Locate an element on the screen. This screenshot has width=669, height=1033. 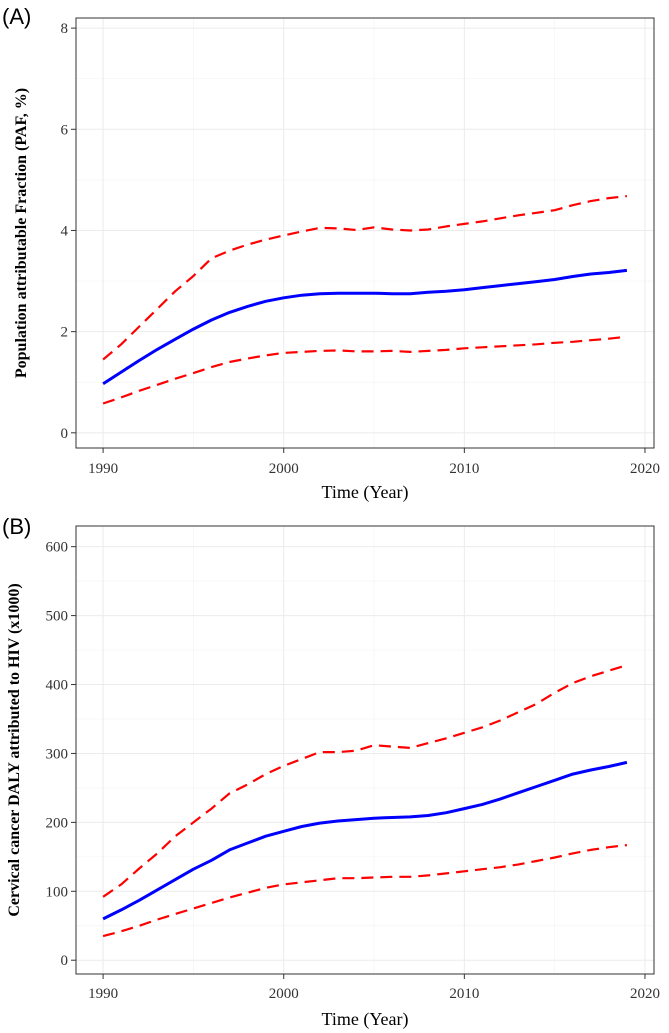
chart-a-y-tick-label: 2 is located at coordinates (65, 333).